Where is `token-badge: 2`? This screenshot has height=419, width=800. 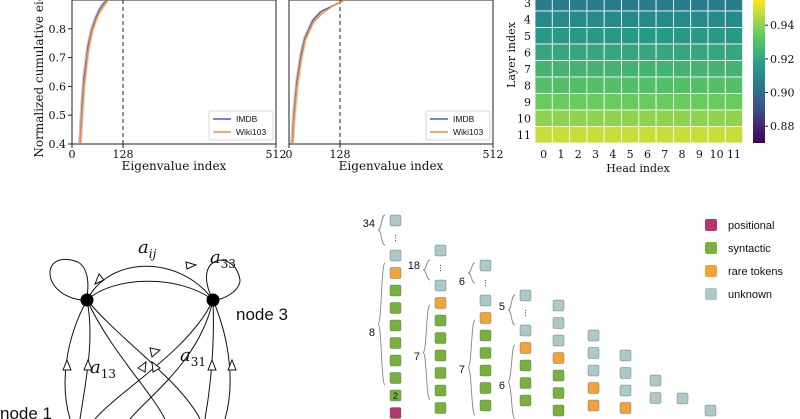 token-badge: 2 is located at coordinates (395, 396).